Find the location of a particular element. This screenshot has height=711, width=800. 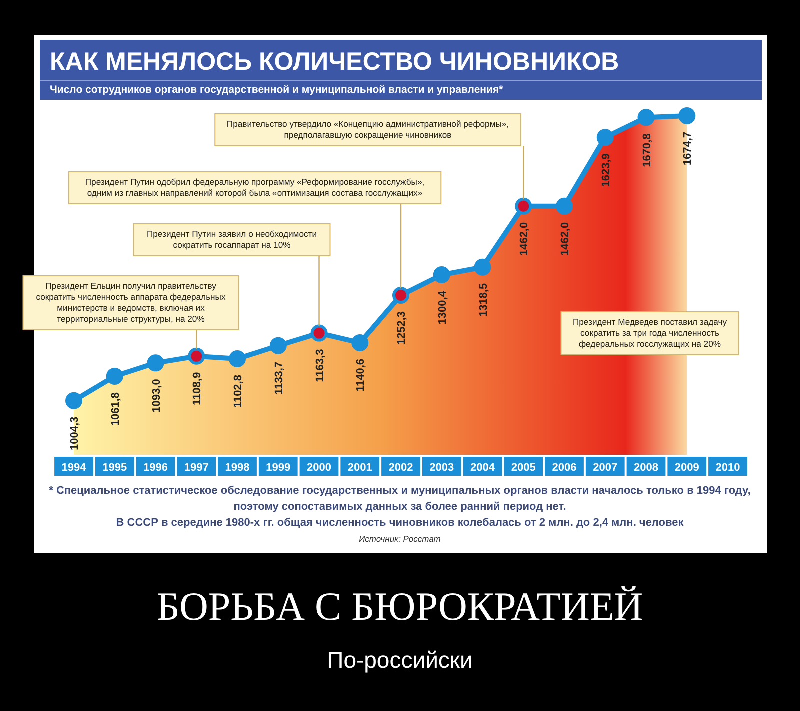

x-tick-label: 2002 is located at coordinates (401, 468).